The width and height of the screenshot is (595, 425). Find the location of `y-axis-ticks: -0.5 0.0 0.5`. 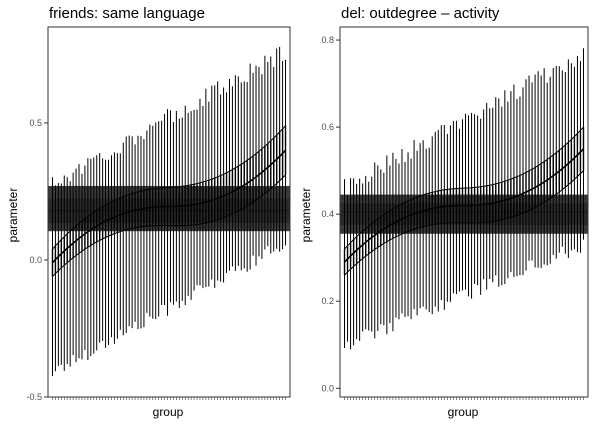

y-axis-ticks: -0.5 0.0 0.5 is located at coordinates (37, 260).